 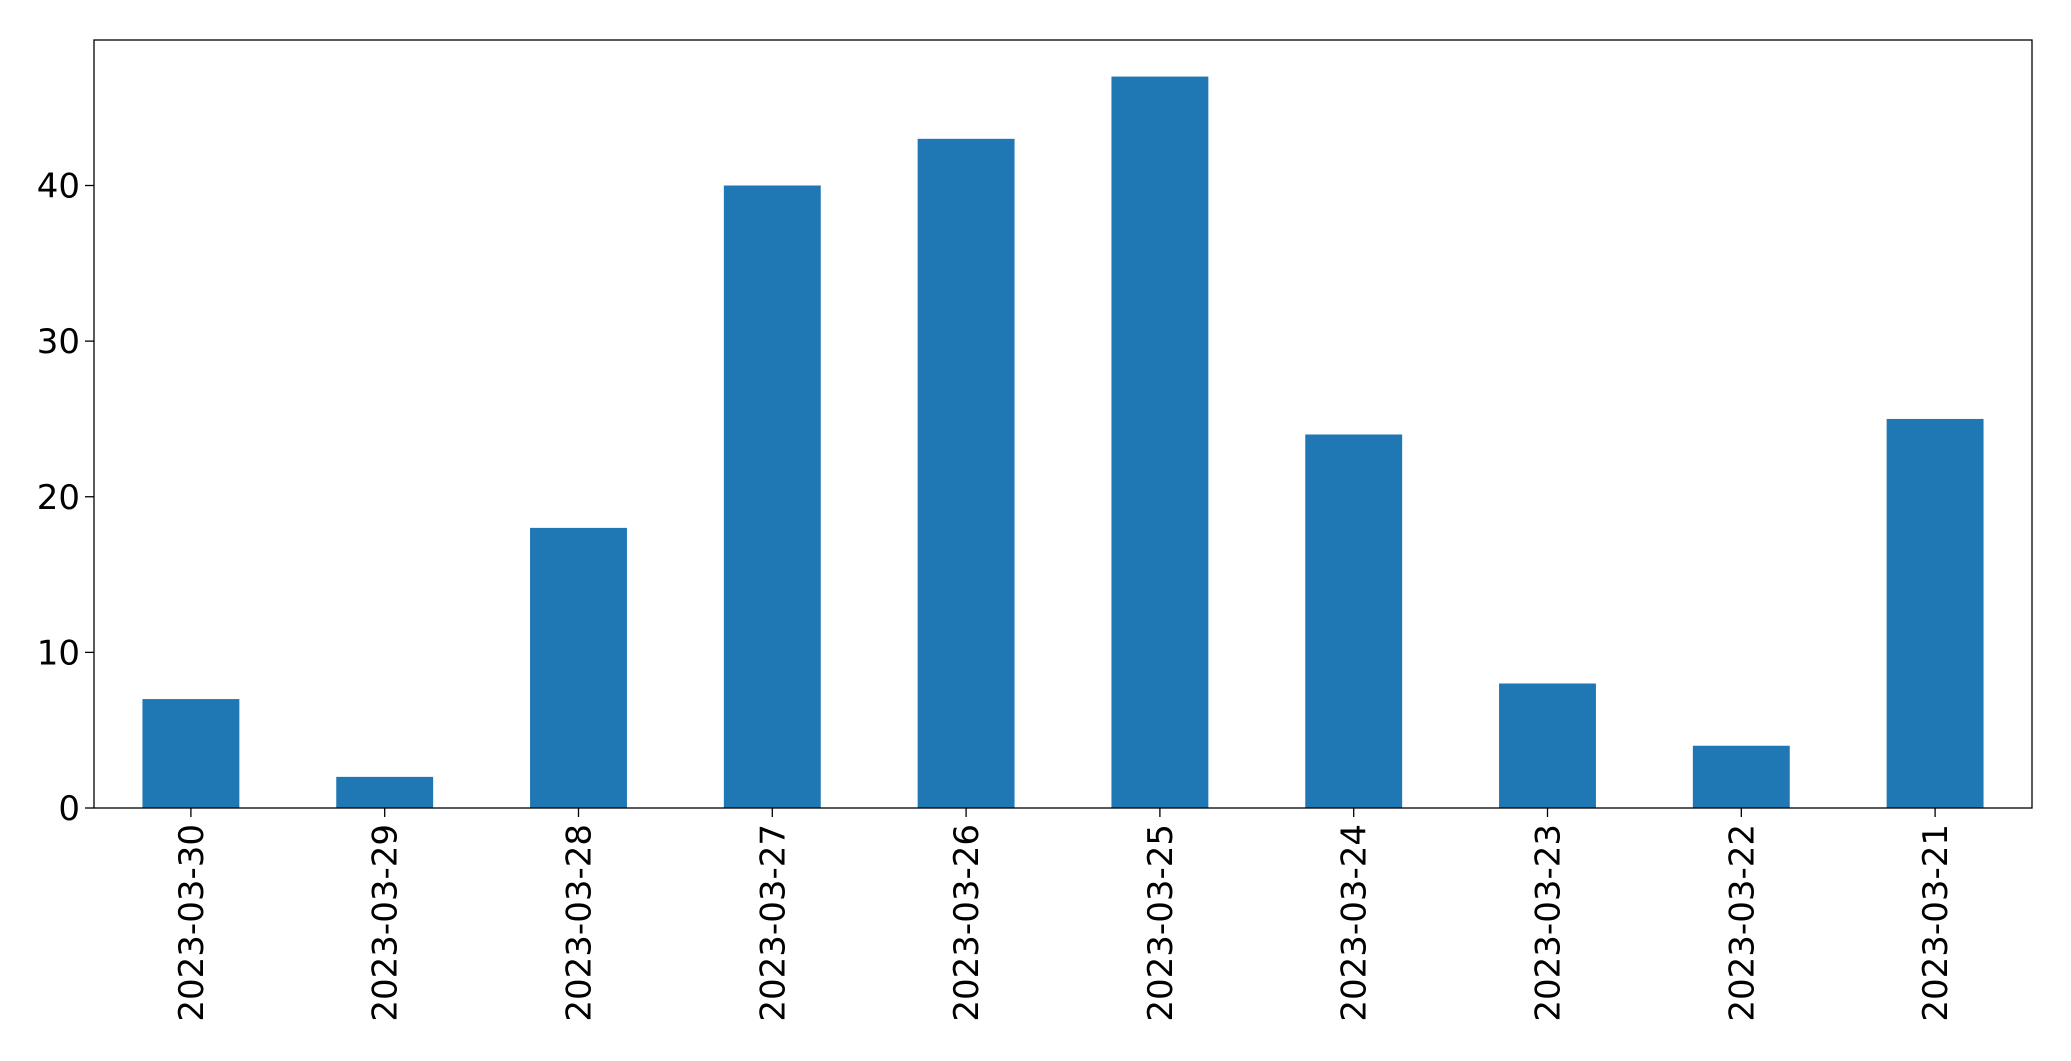 What do you see at coordinates (967, 923) in the screenshot?
I see `x-tick-label: 2023-03-26` at bounding box center [967, 923].